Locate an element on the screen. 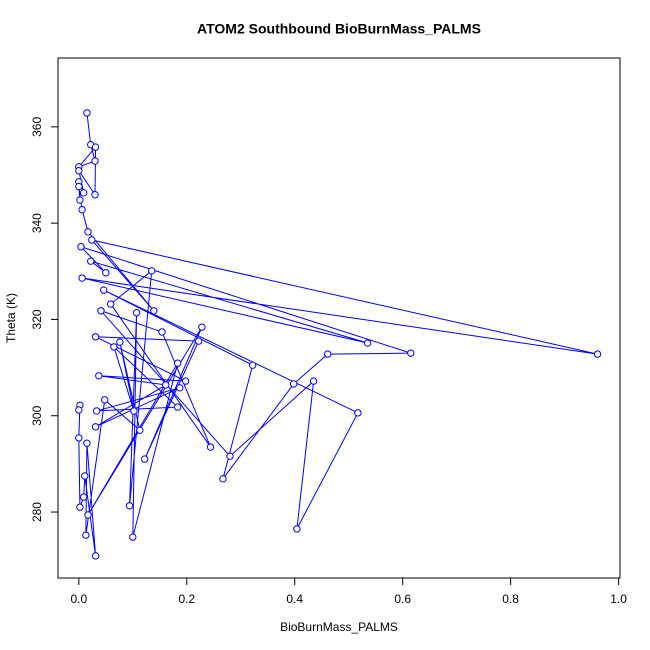  x-axis-label: BioBurnMass_PALMS is located at coordinates (339, 627).